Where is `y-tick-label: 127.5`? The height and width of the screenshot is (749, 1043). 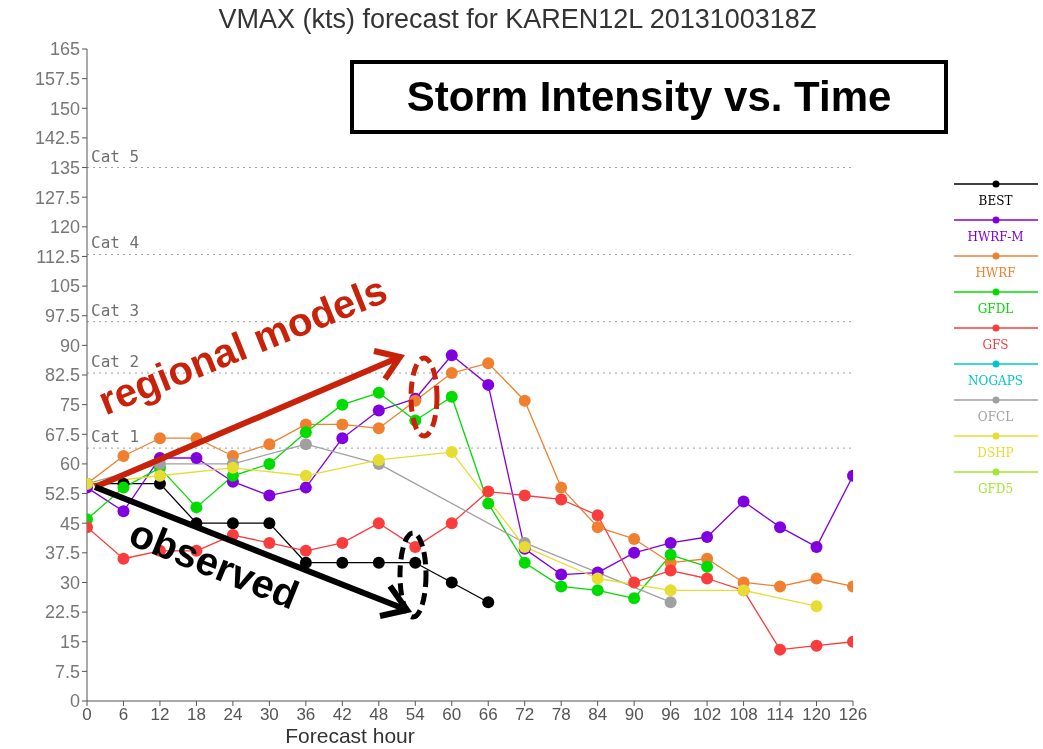 y-tick-label: 127.5 is located at coordinates (57, 197).